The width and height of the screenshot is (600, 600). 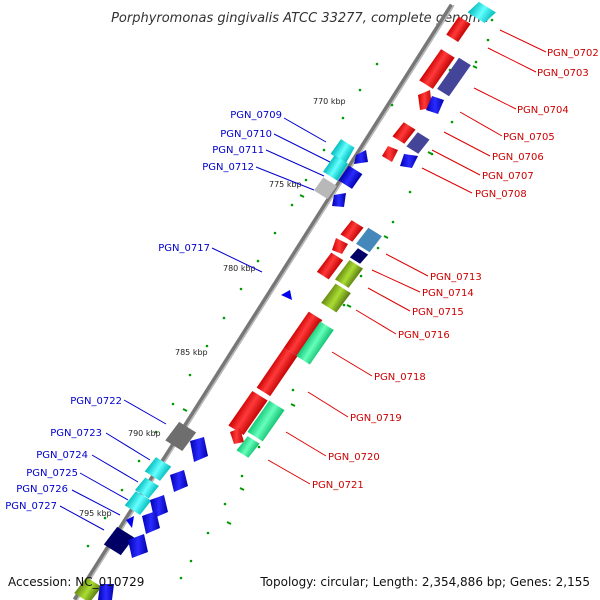 What do you see at coordinates (349, 274) in the screenshot?
I see `gene-block-0715b` at bounding box center [349, 274].